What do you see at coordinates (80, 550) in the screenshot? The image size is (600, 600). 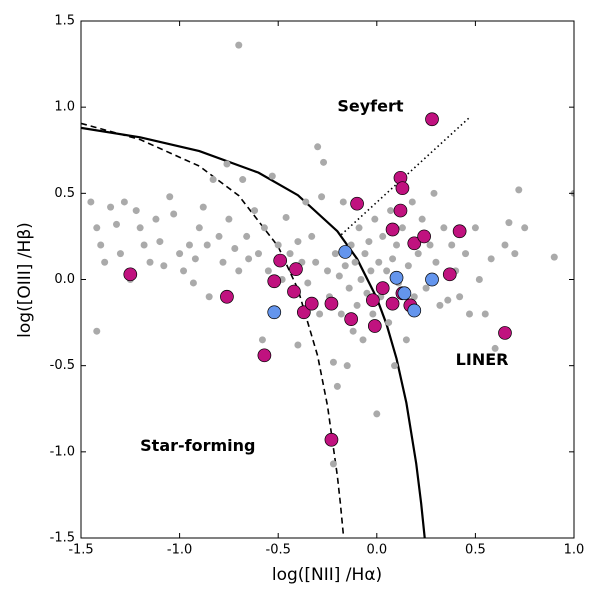 I see `x-tick-label: -1.5` at bounding box center [80, 550].